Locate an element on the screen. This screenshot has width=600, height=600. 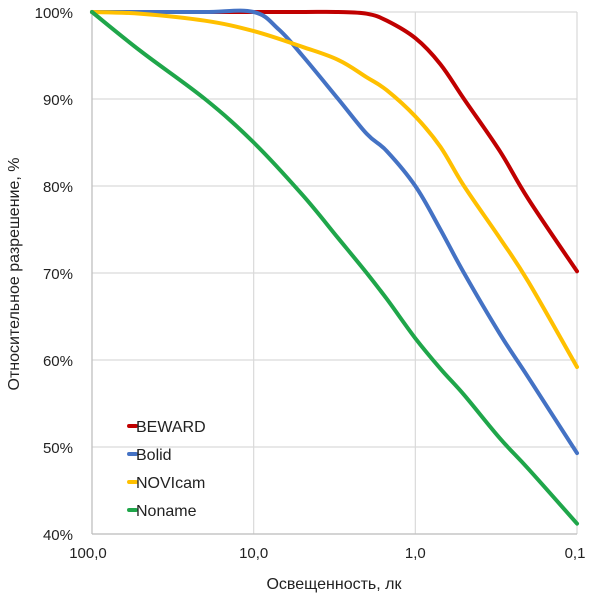
y-tick-label: 50% is located at coordinates (58, 448).